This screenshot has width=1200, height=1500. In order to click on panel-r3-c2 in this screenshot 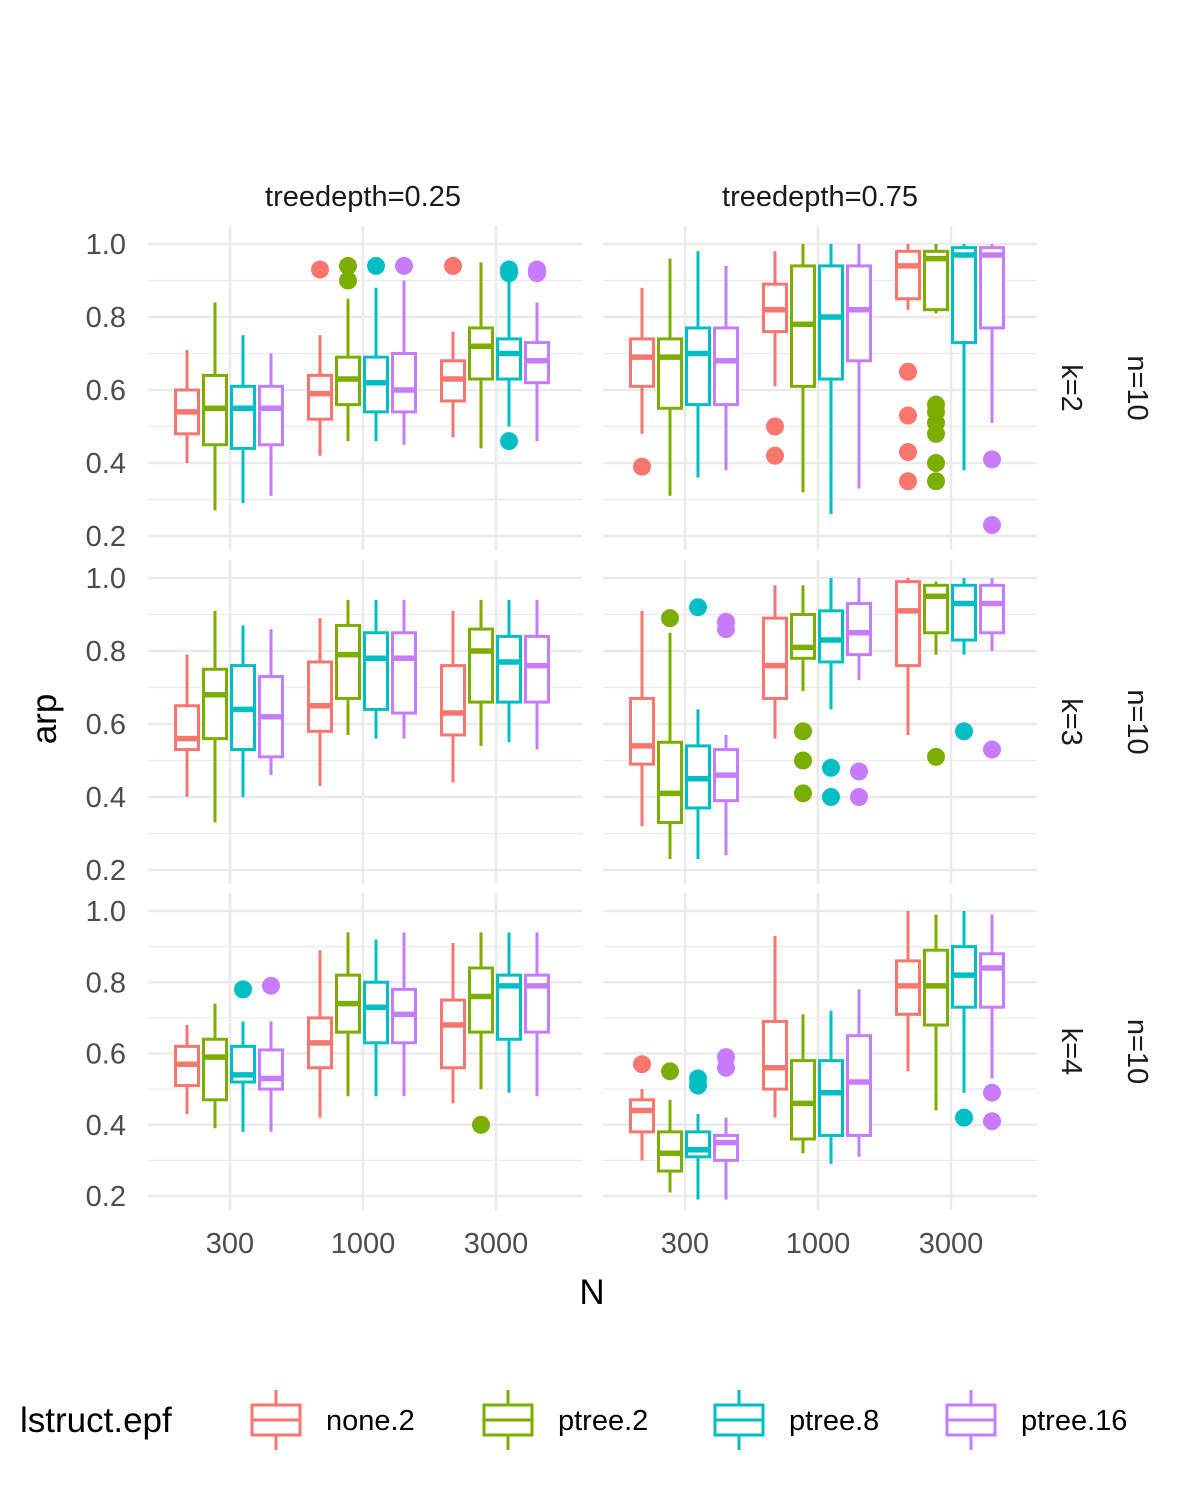, I will do `click(820, 1051)`.